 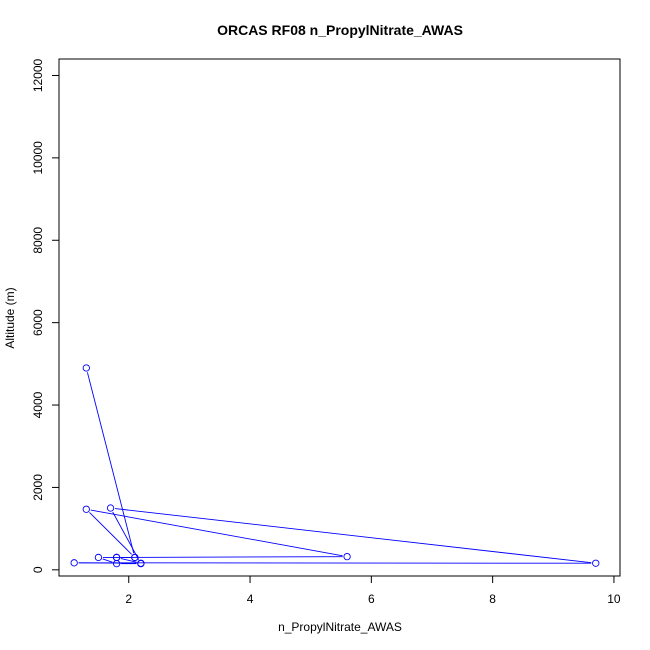 What do you see at coordinates (373, 590) in the screenshot?
I see `x-axis: 2 4 6 8 10` at bounding box center [373, 590].